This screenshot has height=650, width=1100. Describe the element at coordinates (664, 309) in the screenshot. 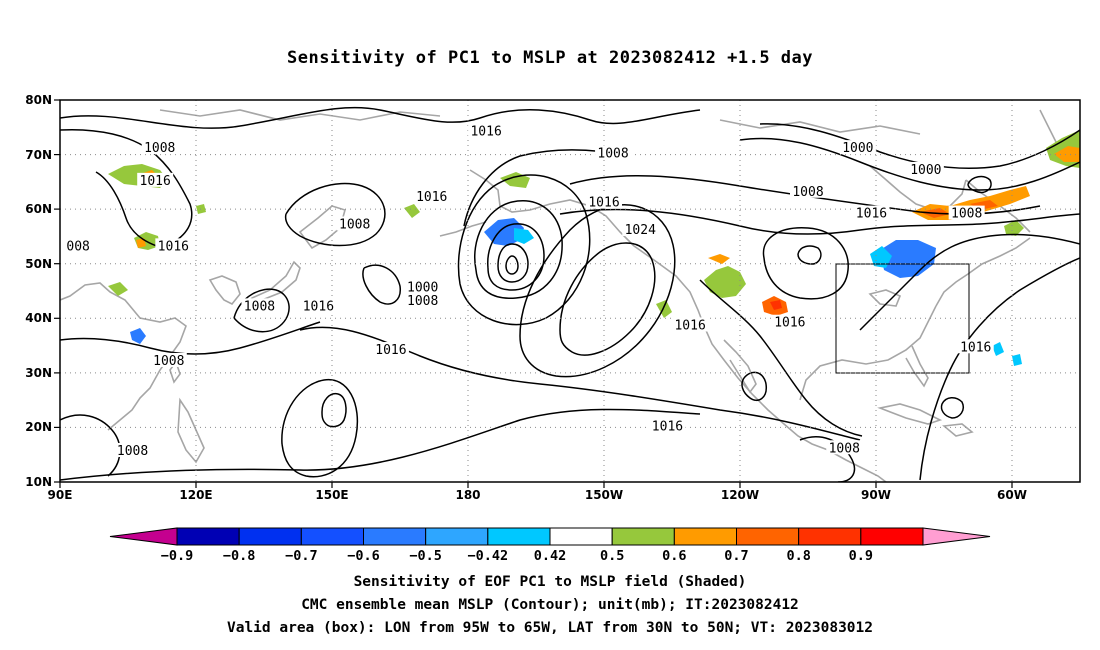

I see `shade-green-plains` at that location.